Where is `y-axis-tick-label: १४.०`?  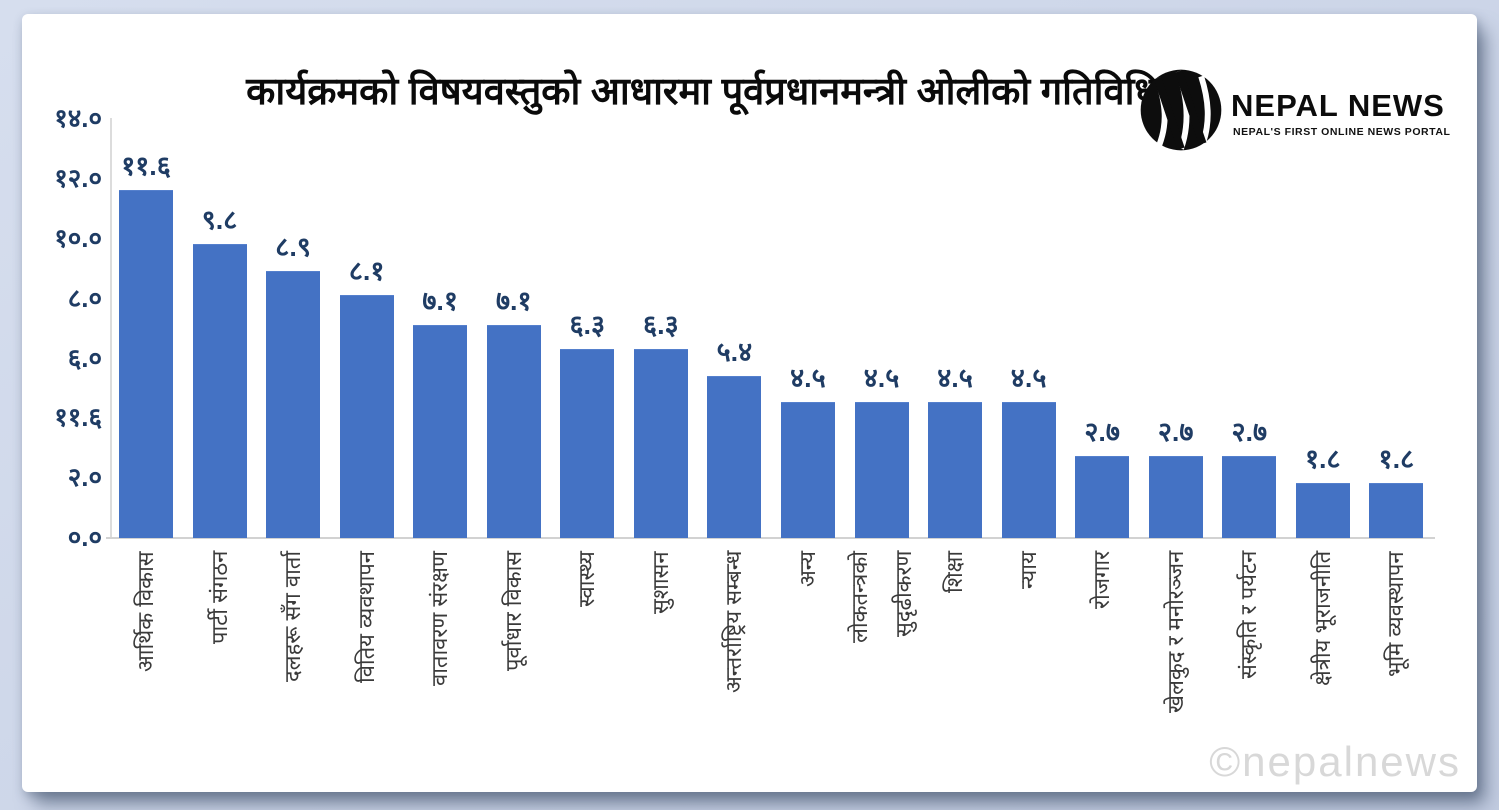
y-axis-tick-label: १४.० is located at coordinates (78, 118).